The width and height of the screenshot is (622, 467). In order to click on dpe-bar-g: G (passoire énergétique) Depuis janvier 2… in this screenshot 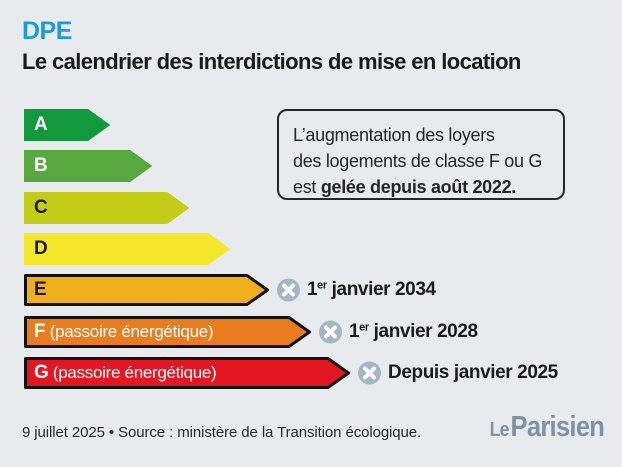, I will do `click(291, 373)`.